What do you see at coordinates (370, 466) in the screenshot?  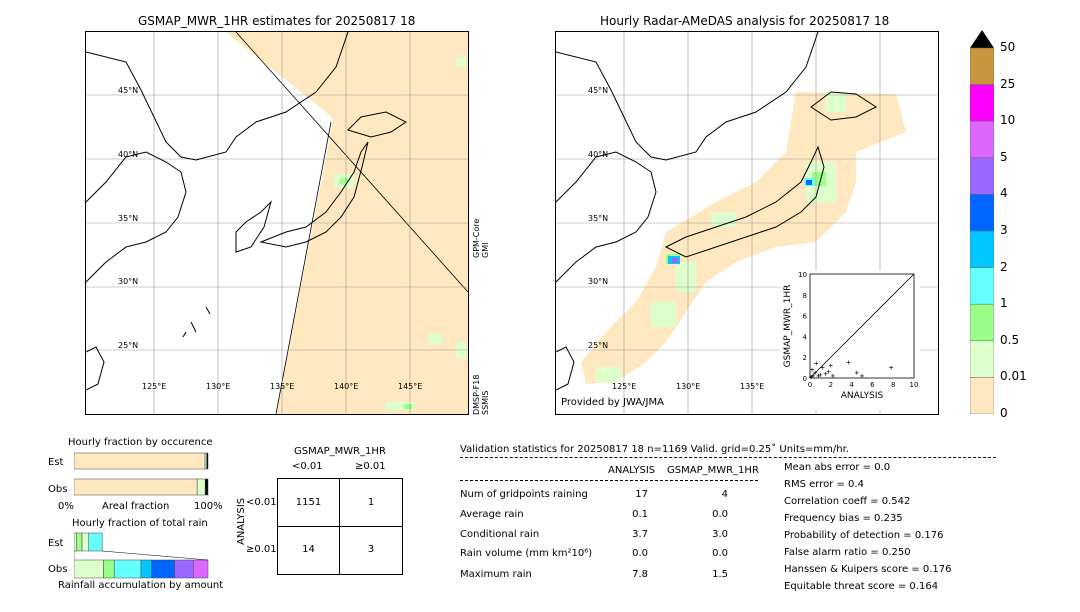 I see `contingency-col-ge: ≥0.01` at bounding box center [370, 466].